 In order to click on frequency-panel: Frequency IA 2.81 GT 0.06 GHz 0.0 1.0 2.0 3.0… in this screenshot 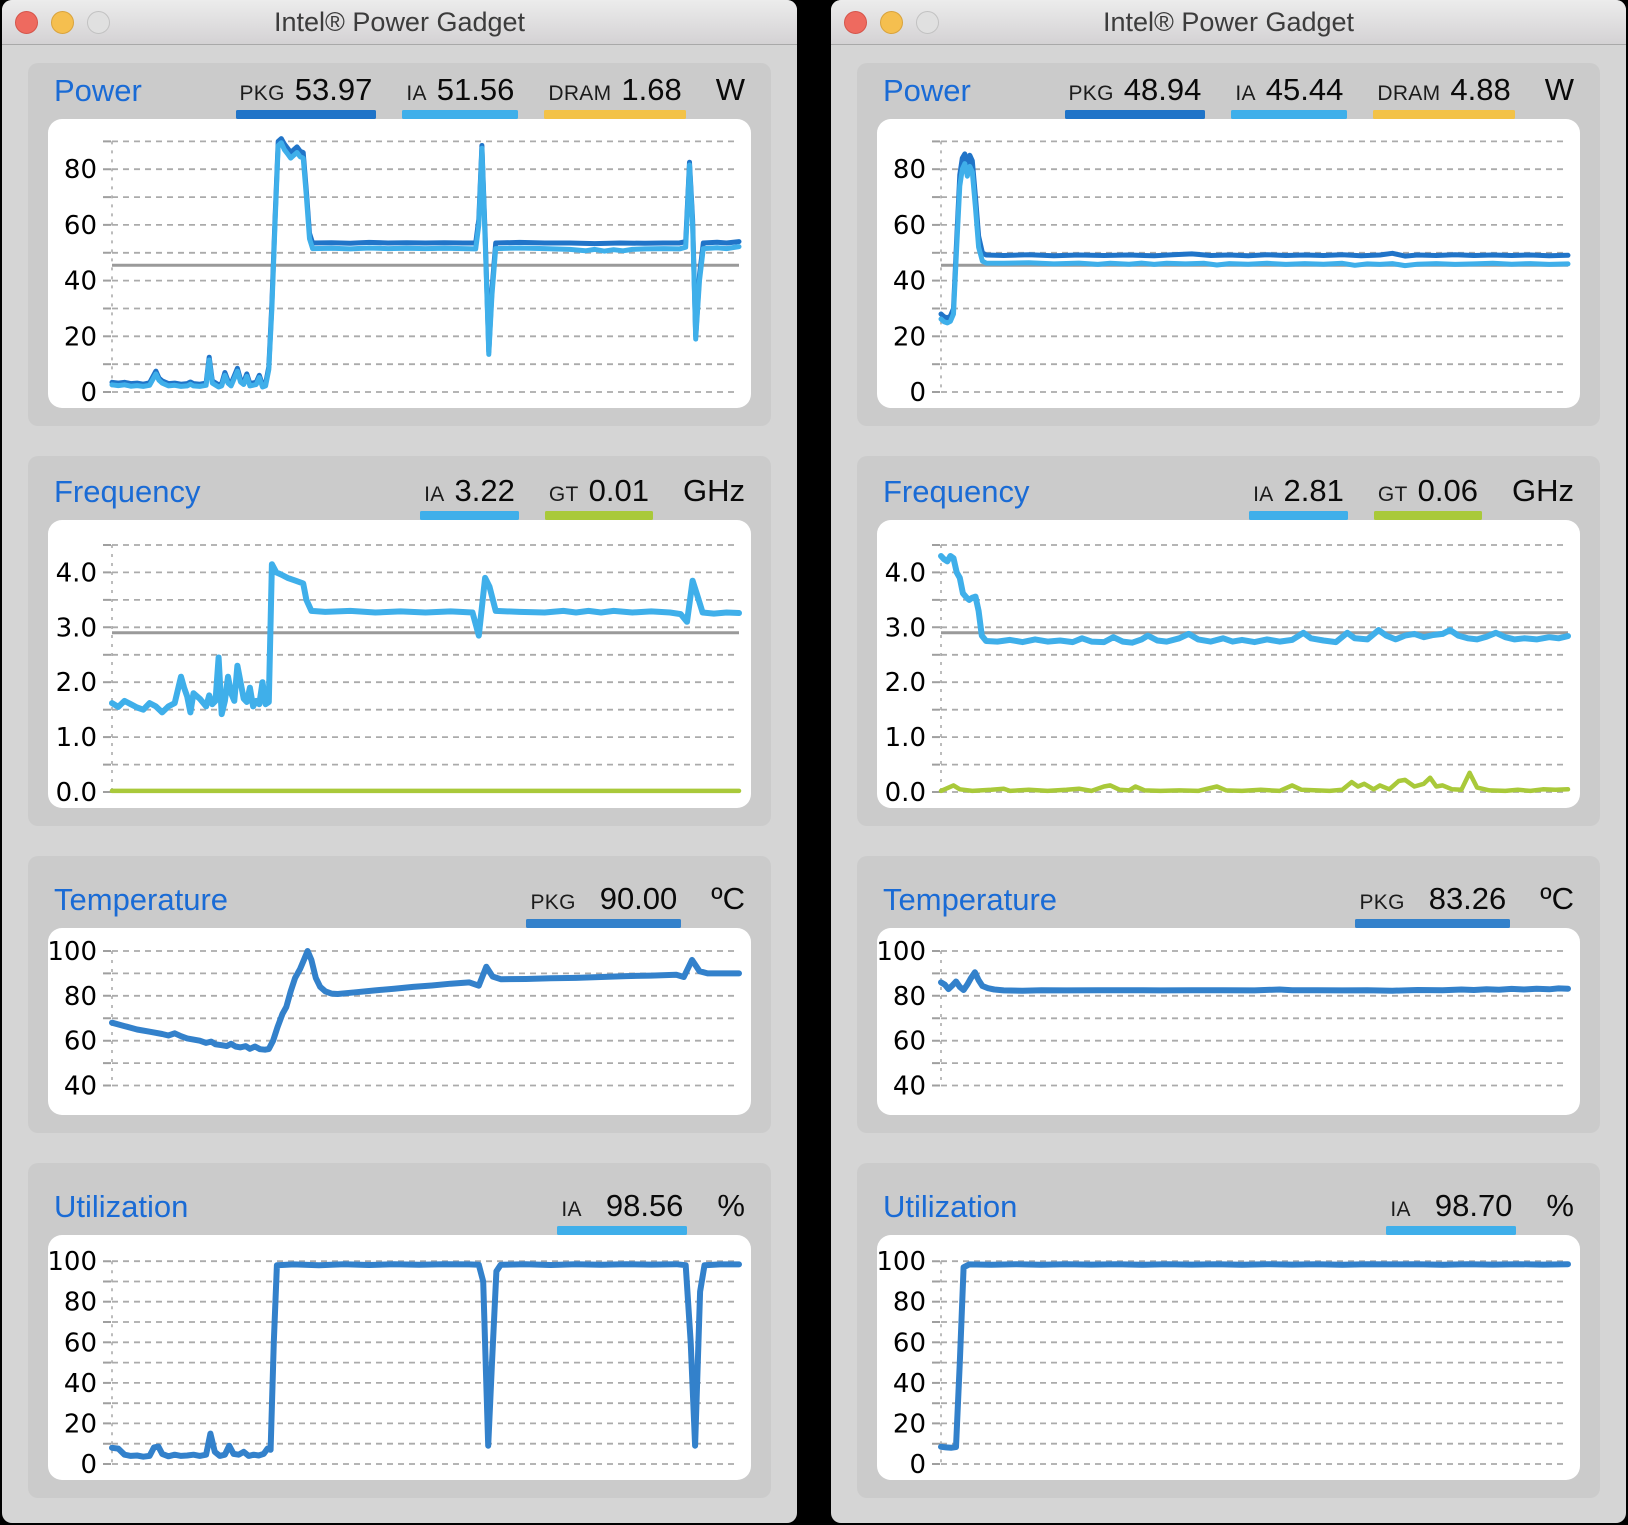, I will do `click(1228, 641)`.